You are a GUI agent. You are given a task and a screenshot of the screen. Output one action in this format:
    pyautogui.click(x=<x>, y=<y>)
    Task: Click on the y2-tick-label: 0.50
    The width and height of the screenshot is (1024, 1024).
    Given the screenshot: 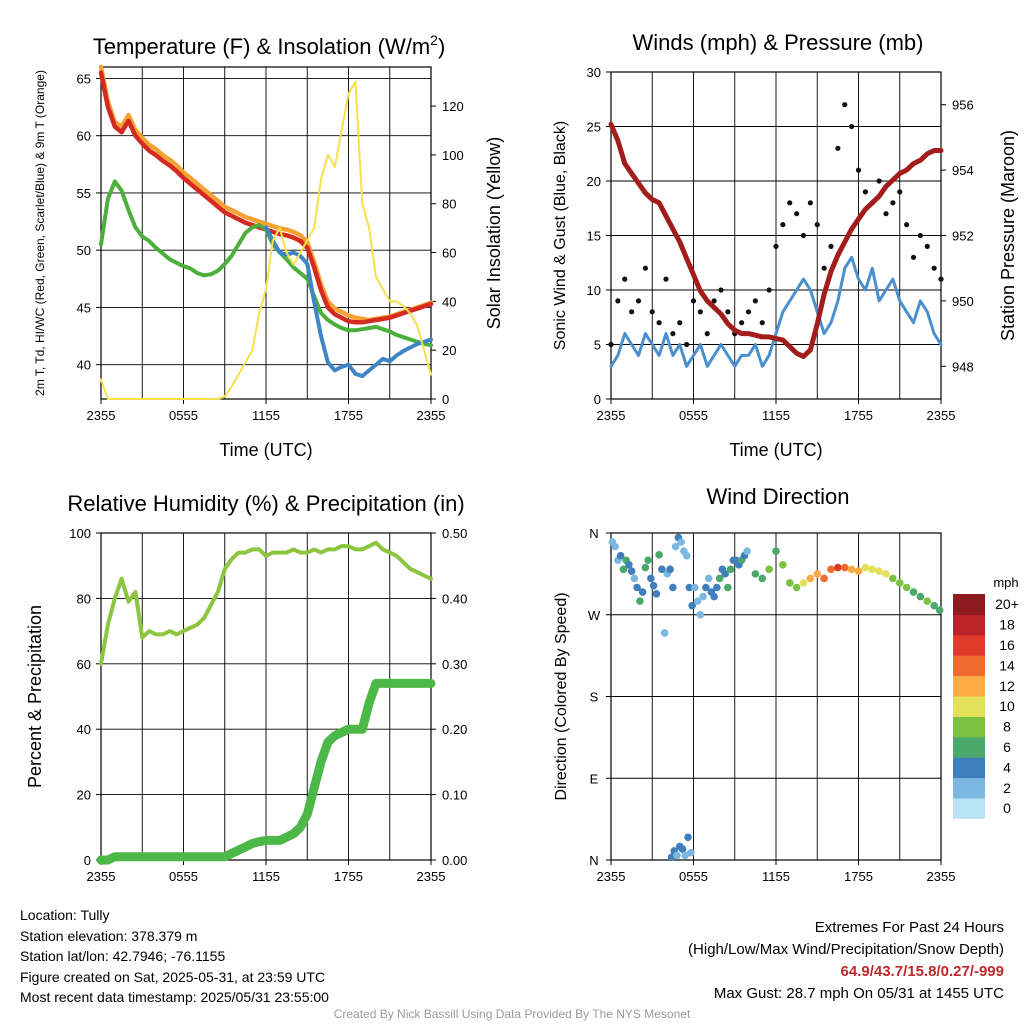 What is the action you would take?
    pyautogui.click(x=454, y=533)
    